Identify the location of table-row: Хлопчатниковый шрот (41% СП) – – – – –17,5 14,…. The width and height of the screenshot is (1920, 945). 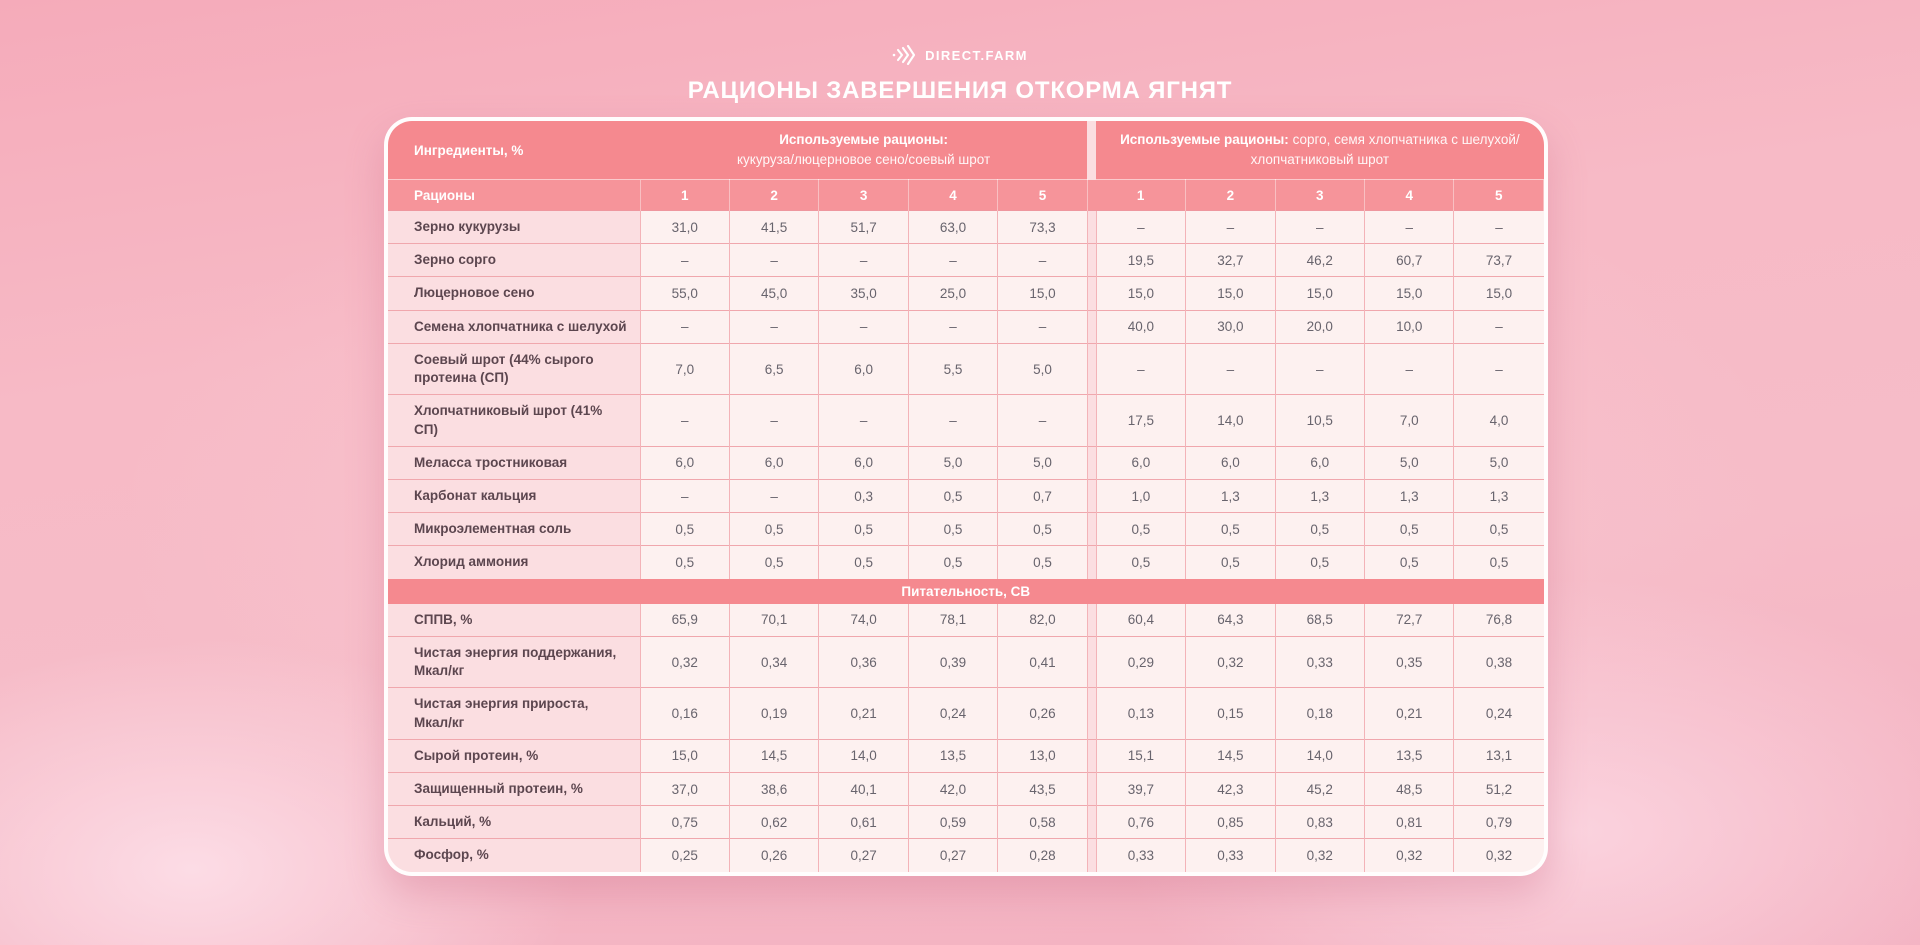
(966, 420).